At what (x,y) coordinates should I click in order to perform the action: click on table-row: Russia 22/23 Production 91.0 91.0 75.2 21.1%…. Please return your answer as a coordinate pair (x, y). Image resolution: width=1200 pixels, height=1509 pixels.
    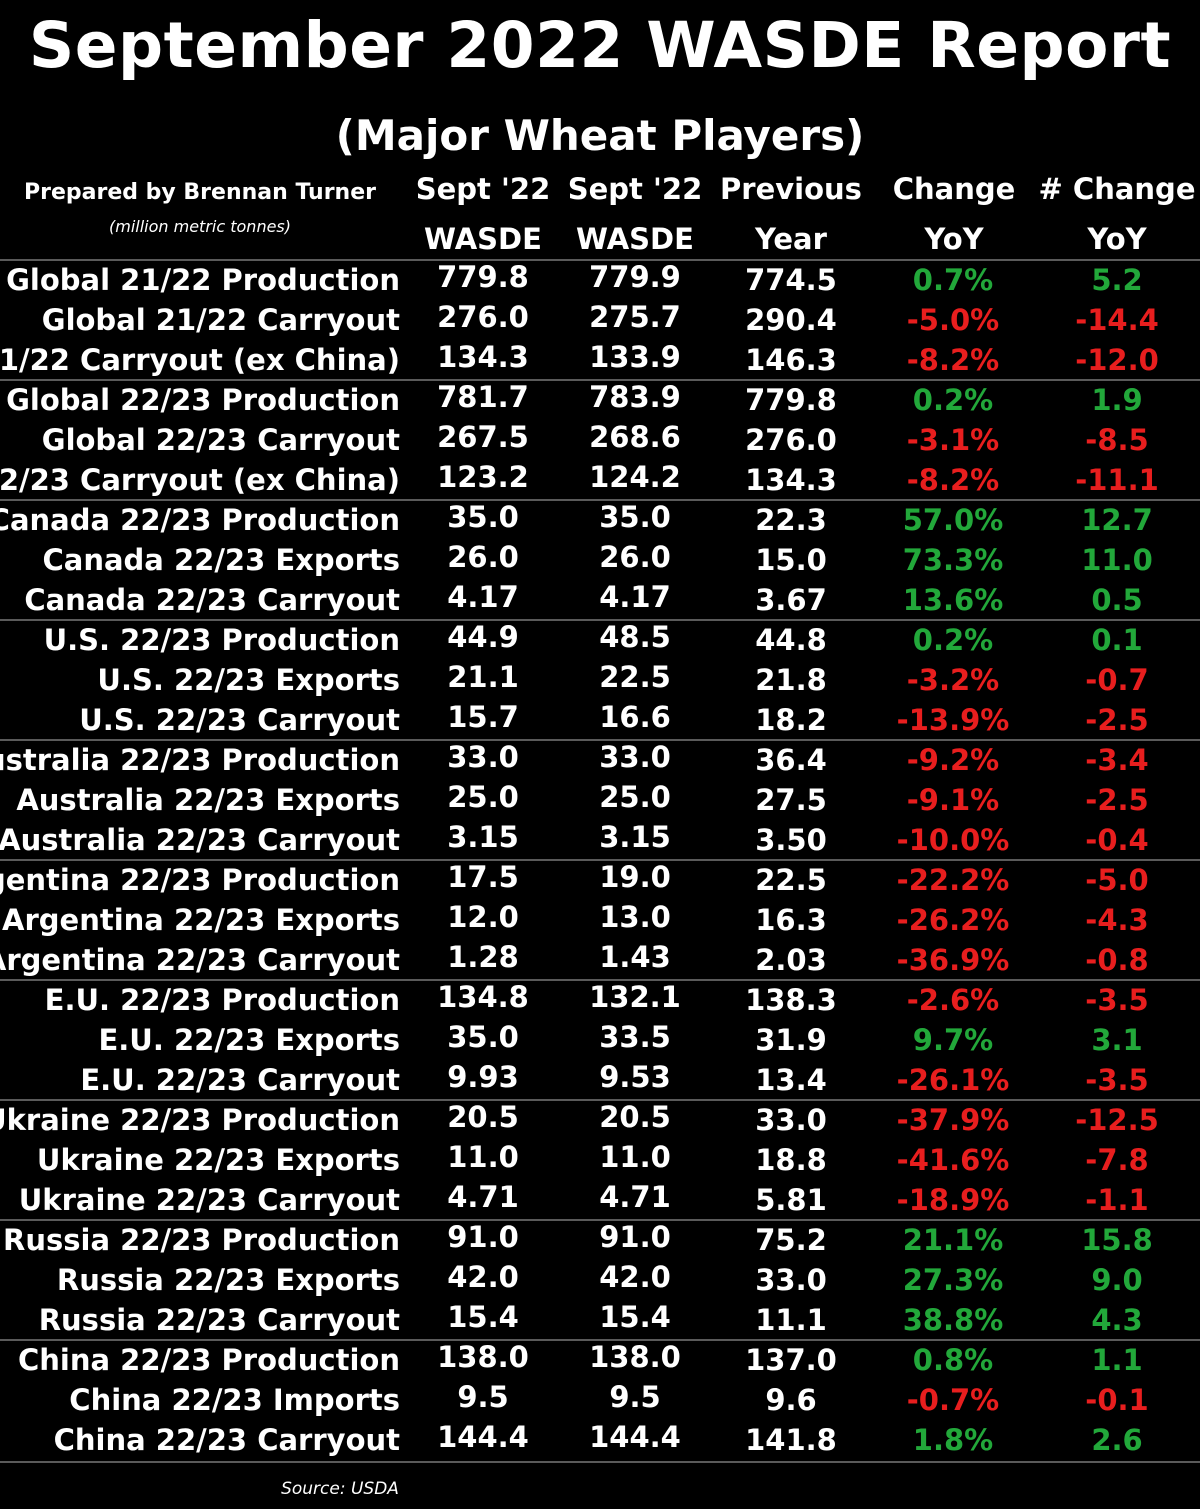
    Looking at the image, I should click on (600, 1240).